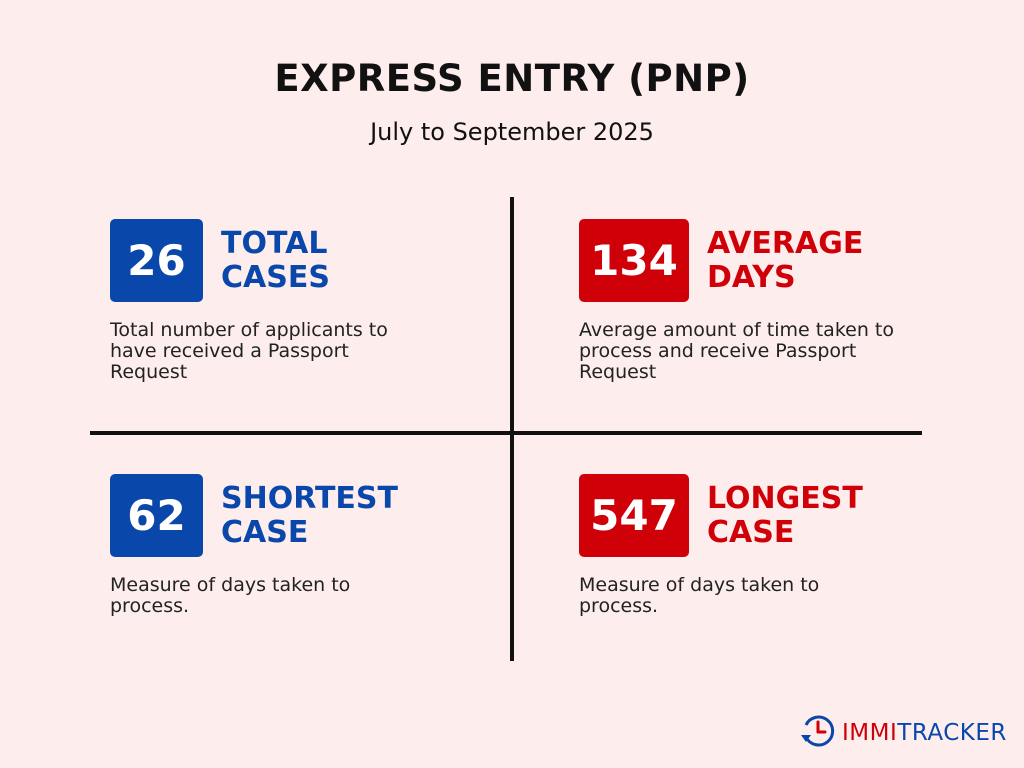 The image size is (1024, 768). What do you see at coordinates (506, 433) in the screenshot?
I see `horizontal-divider` at bounding box center [506, 433].